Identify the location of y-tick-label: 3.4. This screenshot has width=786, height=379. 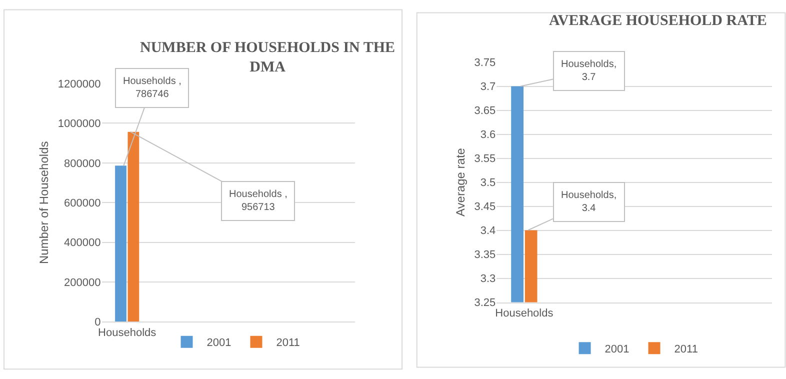
(488, 231).